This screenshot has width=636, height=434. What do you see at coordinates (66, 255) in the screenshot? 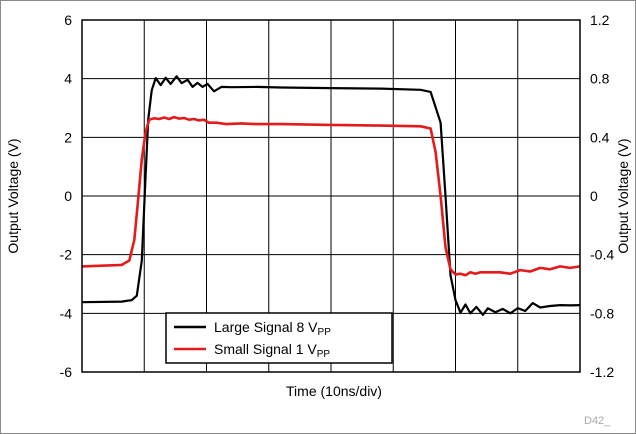
I see `y-tick-label: -2` at bounding box center [66, 255].